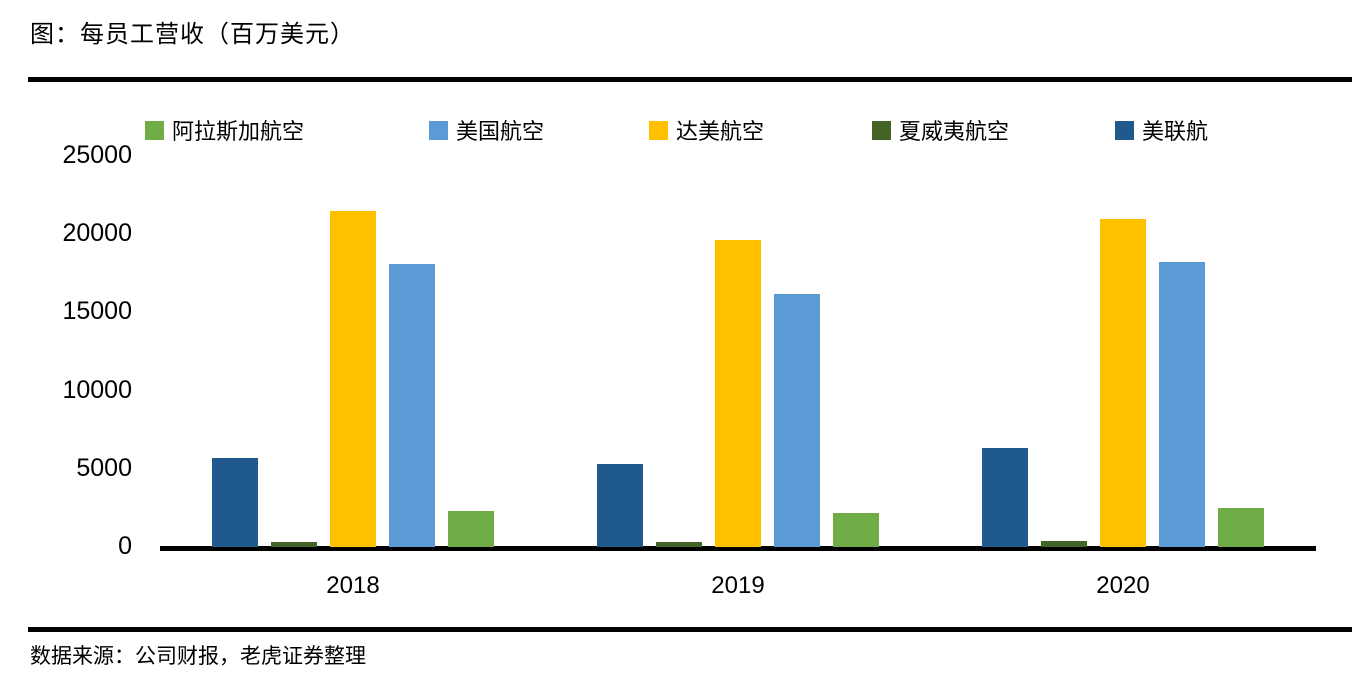 The width and height of the screenshot is (1372, 687). Describe the element at coordinates (1175, 131) in the screenshot. I see `legend-label: 美联航` at that location.